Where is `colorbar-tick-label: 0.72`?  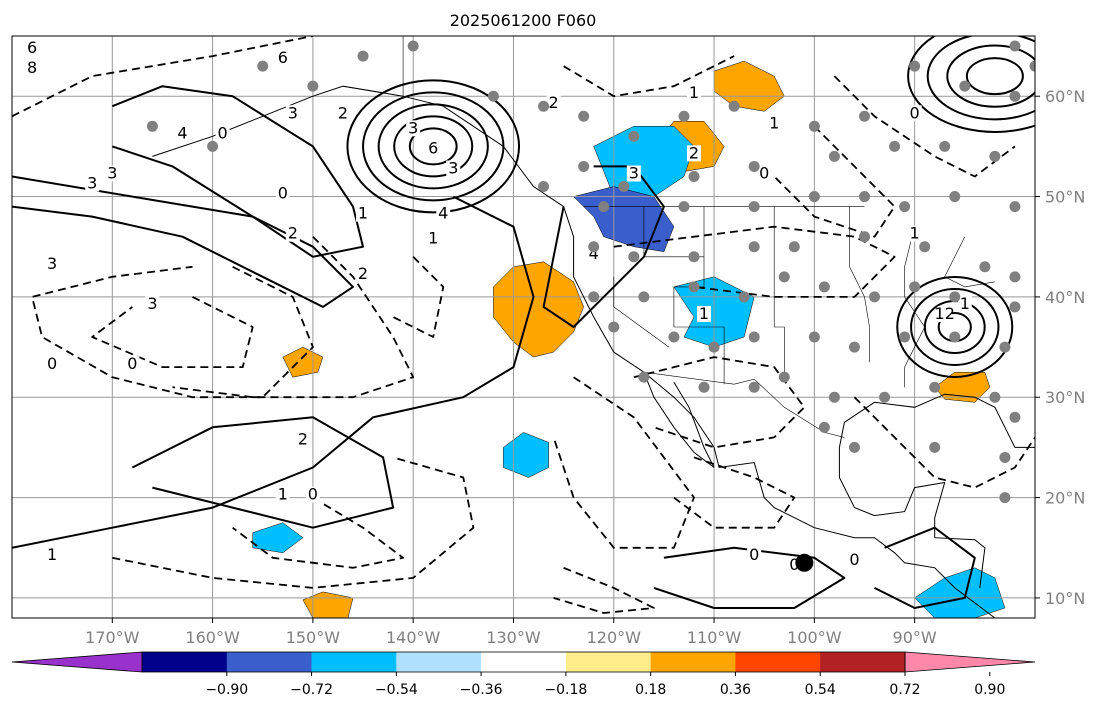
colorbar-tick-label: 0.72 is located at coordinates (904, 690).